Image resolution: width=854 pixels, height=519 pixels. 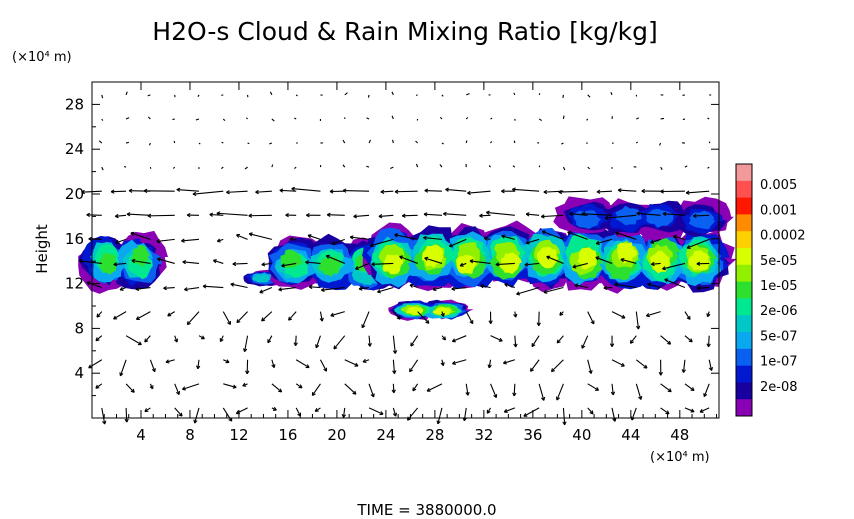 I want to click on x-tick-label: 48, so click(x=679, y=435).